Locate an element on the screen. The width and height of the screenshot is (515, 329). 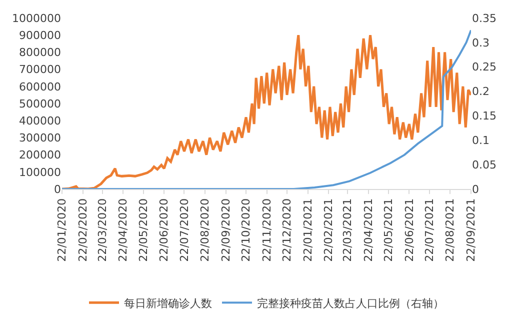
y2-tick-label: 0 is located at coordinates (475, 189).